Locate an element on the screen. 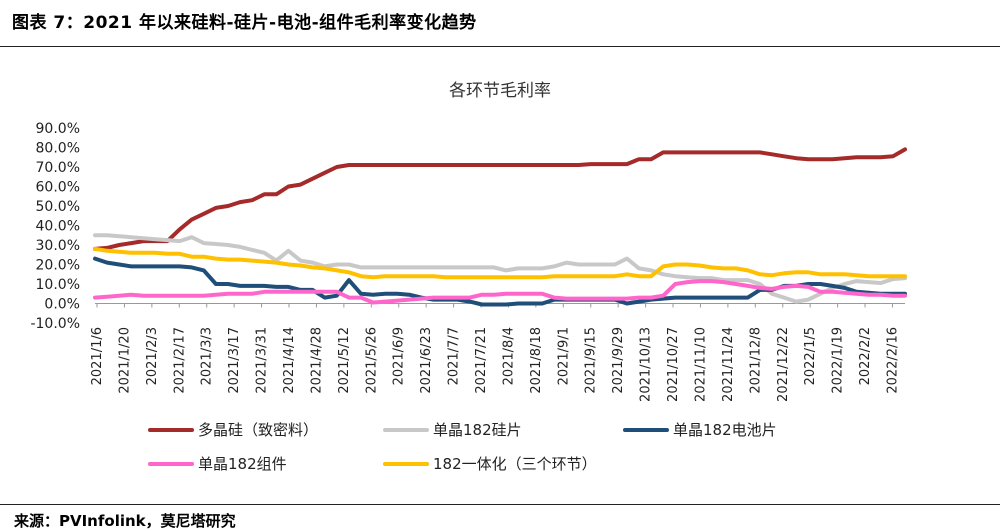  x-tick-label: 2021/11/10 is located at coordinates (700, 364).